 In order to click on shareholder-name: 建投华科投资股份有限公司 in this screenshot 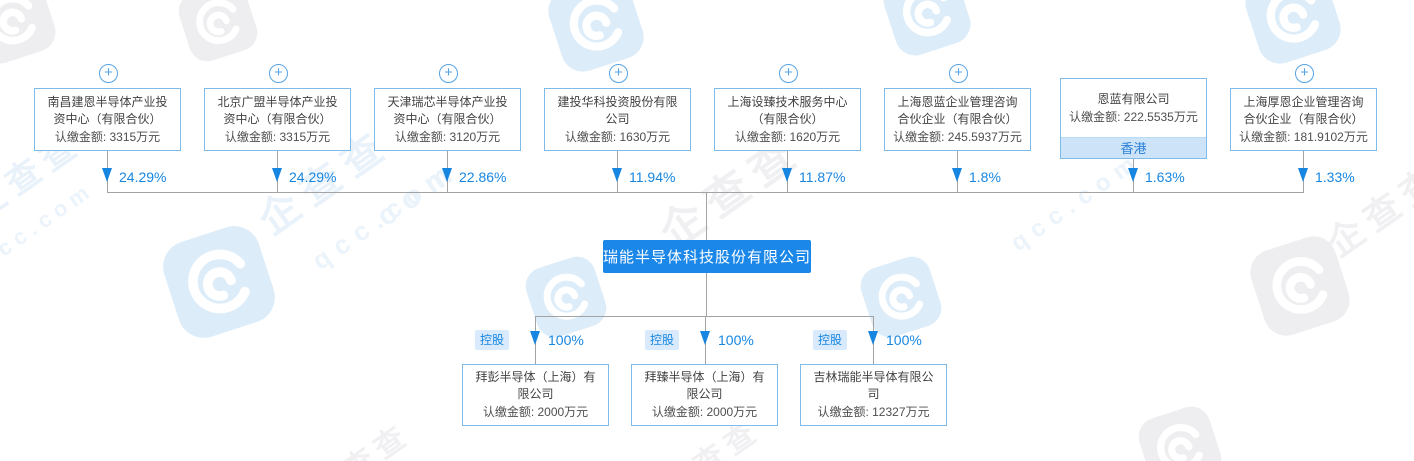, I will do `click(617, 110)`.